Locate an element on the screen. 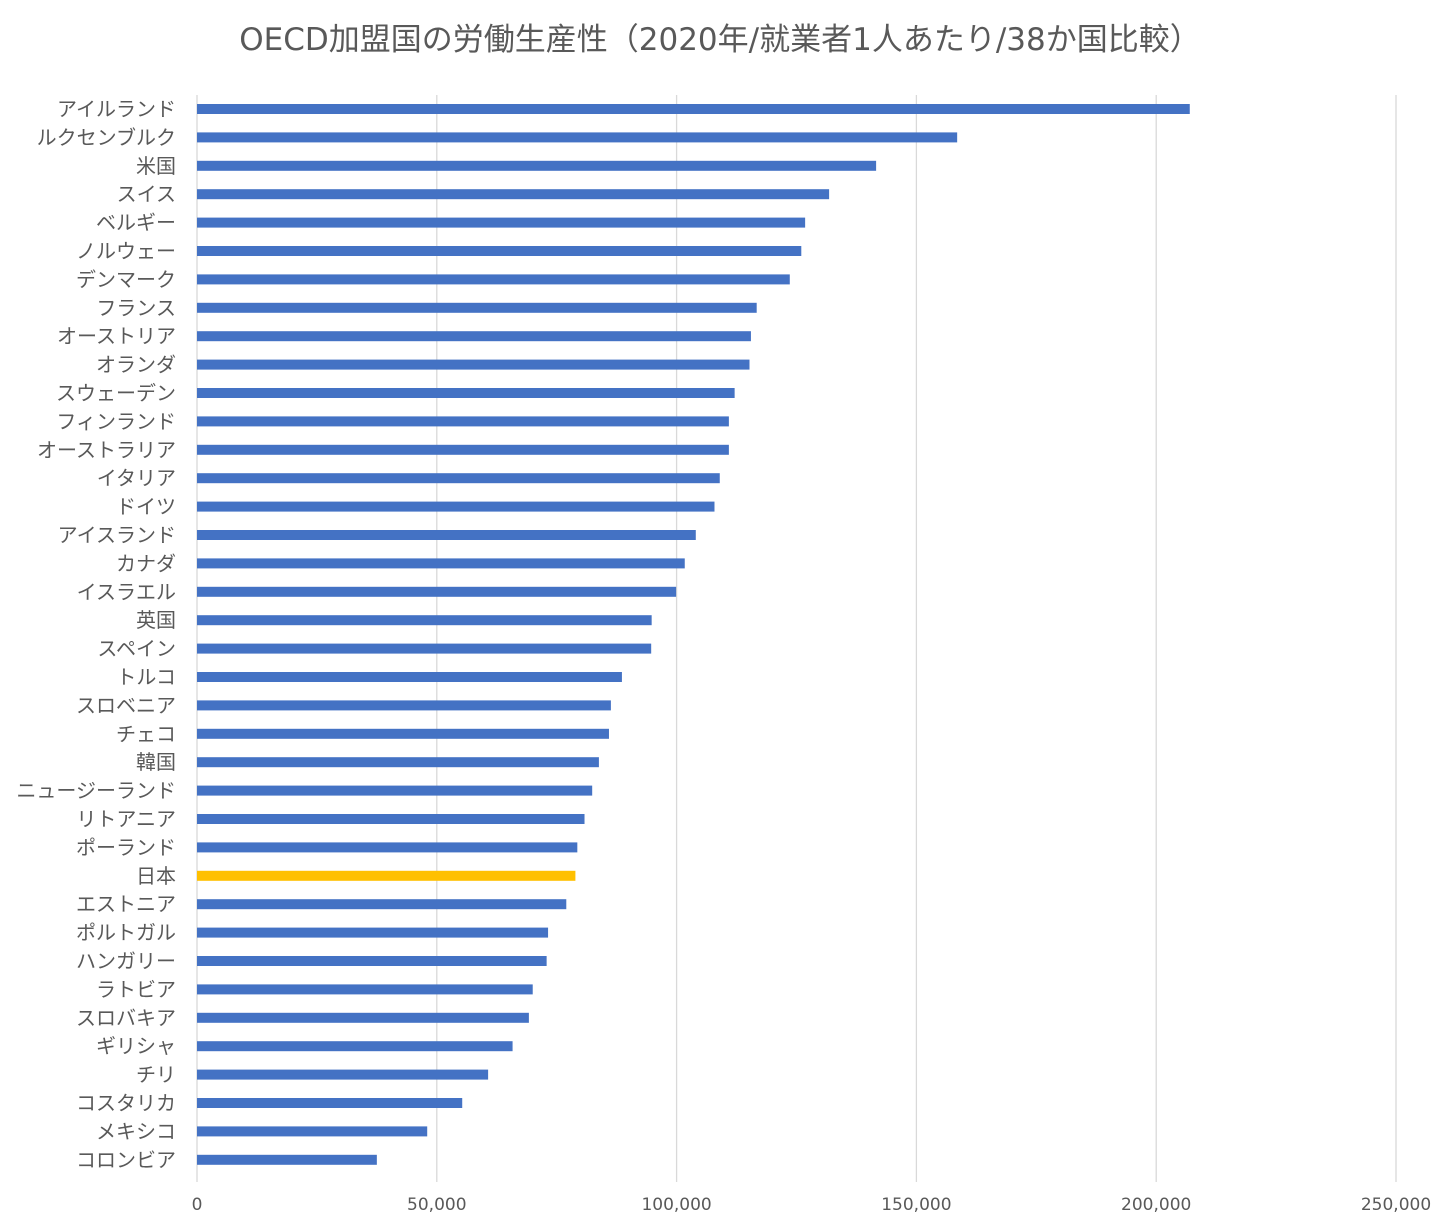  category-label: 韓国 is located at coordinates (156, 762).